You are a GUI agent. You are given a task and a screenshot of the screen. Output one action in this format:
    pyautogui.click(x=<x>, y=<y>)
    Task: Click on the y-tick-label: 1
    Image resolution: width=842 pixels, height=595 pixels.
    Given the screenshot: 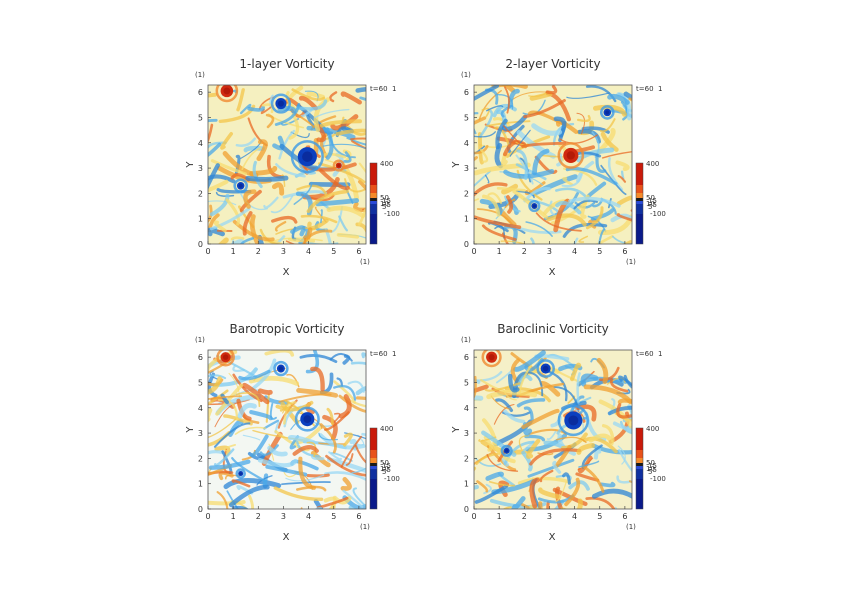 What is the action you would take?
    pyautogui.click(x=200, y=484)
    